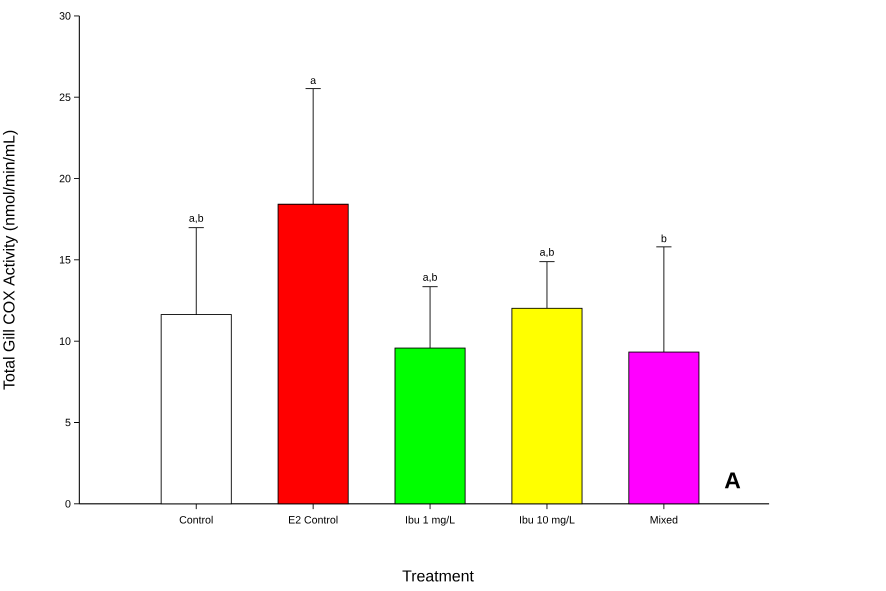 The image size is (886, 591). What do you see at coordinates (547, 521) in the screenshot?
I see `x-tick-label: Ibu 10 mg/L` at bounding box center [547, 521].